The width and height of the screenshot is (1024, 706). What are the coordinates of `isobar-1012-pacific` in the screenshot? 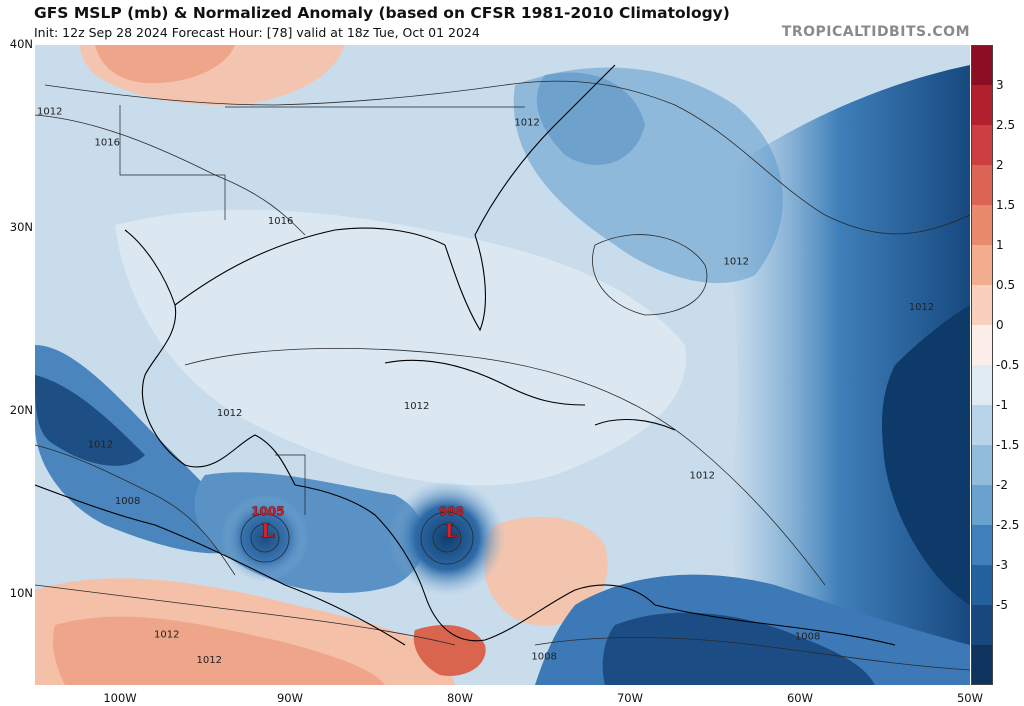 It's located at (245, 615).